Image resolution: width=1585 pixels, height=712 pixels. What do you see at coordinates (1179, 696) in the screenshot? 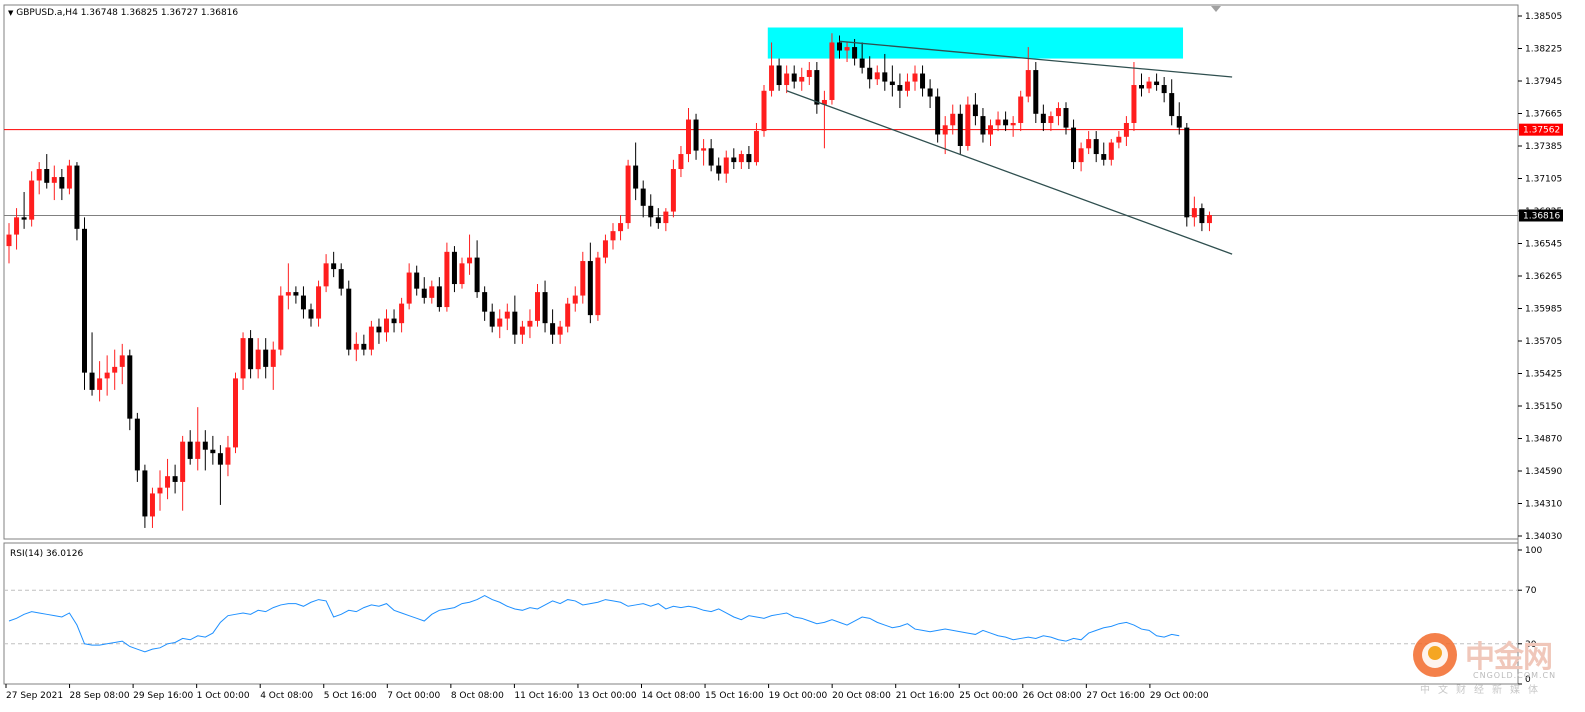
I see `time-tick-label: 29 Oct 00:00` at bounding box center [1179, 696].